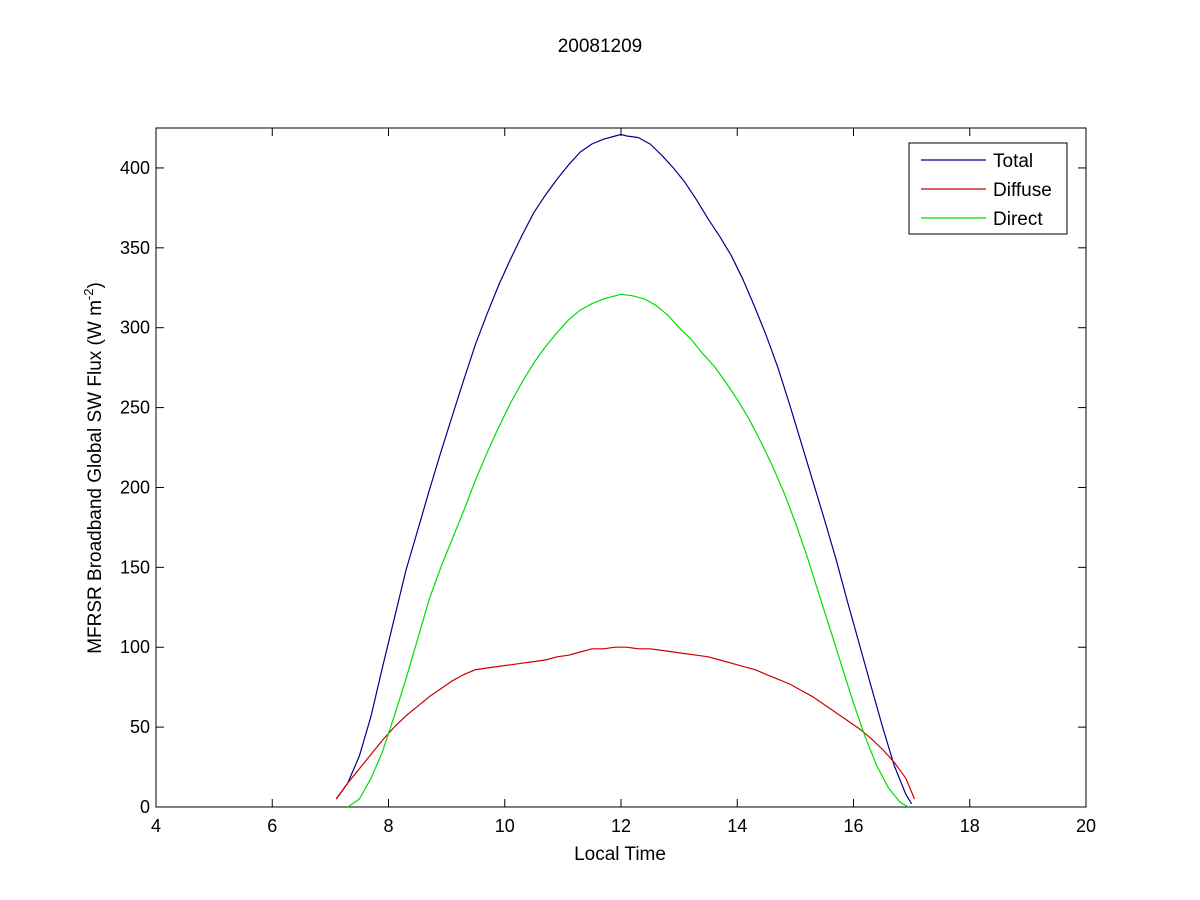 This screenshot has height=900, width=1200. I want to click on x-tick-label: 4, so click(156, 826).